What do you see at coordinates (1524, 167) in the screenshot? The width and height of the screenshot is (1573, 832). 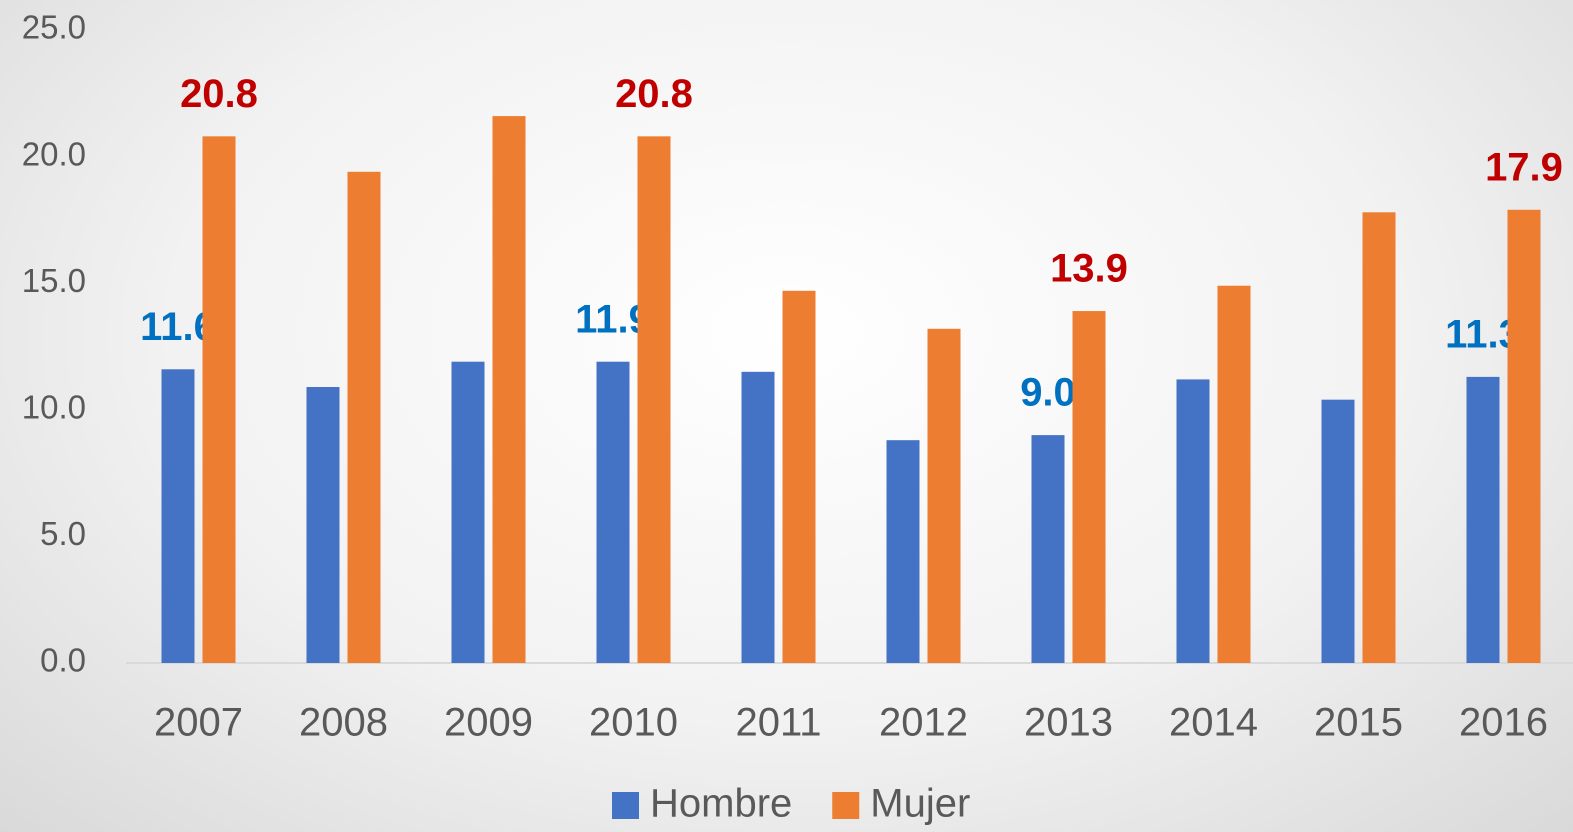 I see `data-label: 17.9` at bounding box center [1524, 167].